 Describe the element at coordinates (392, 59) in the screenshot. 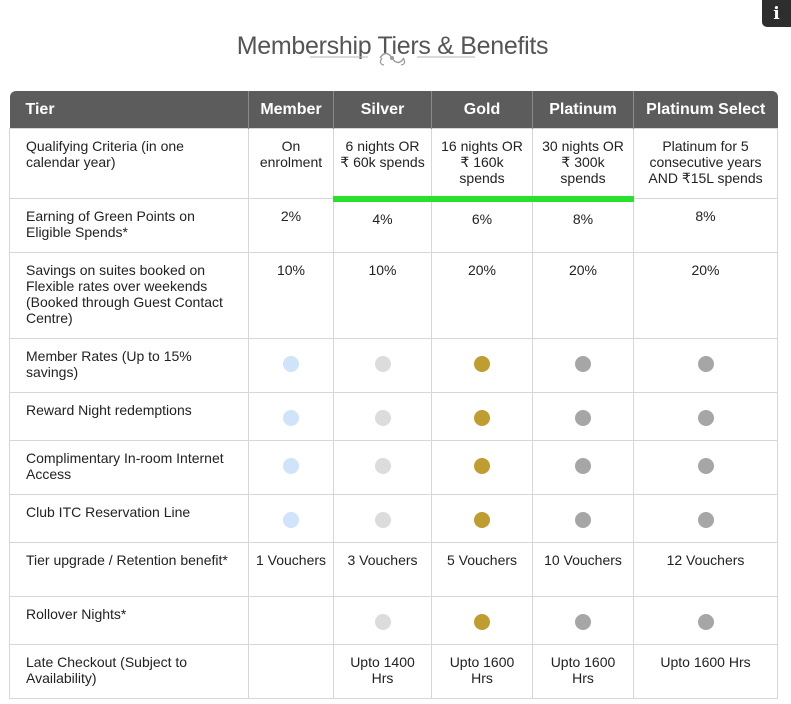

I see `title-ornament` at that location.